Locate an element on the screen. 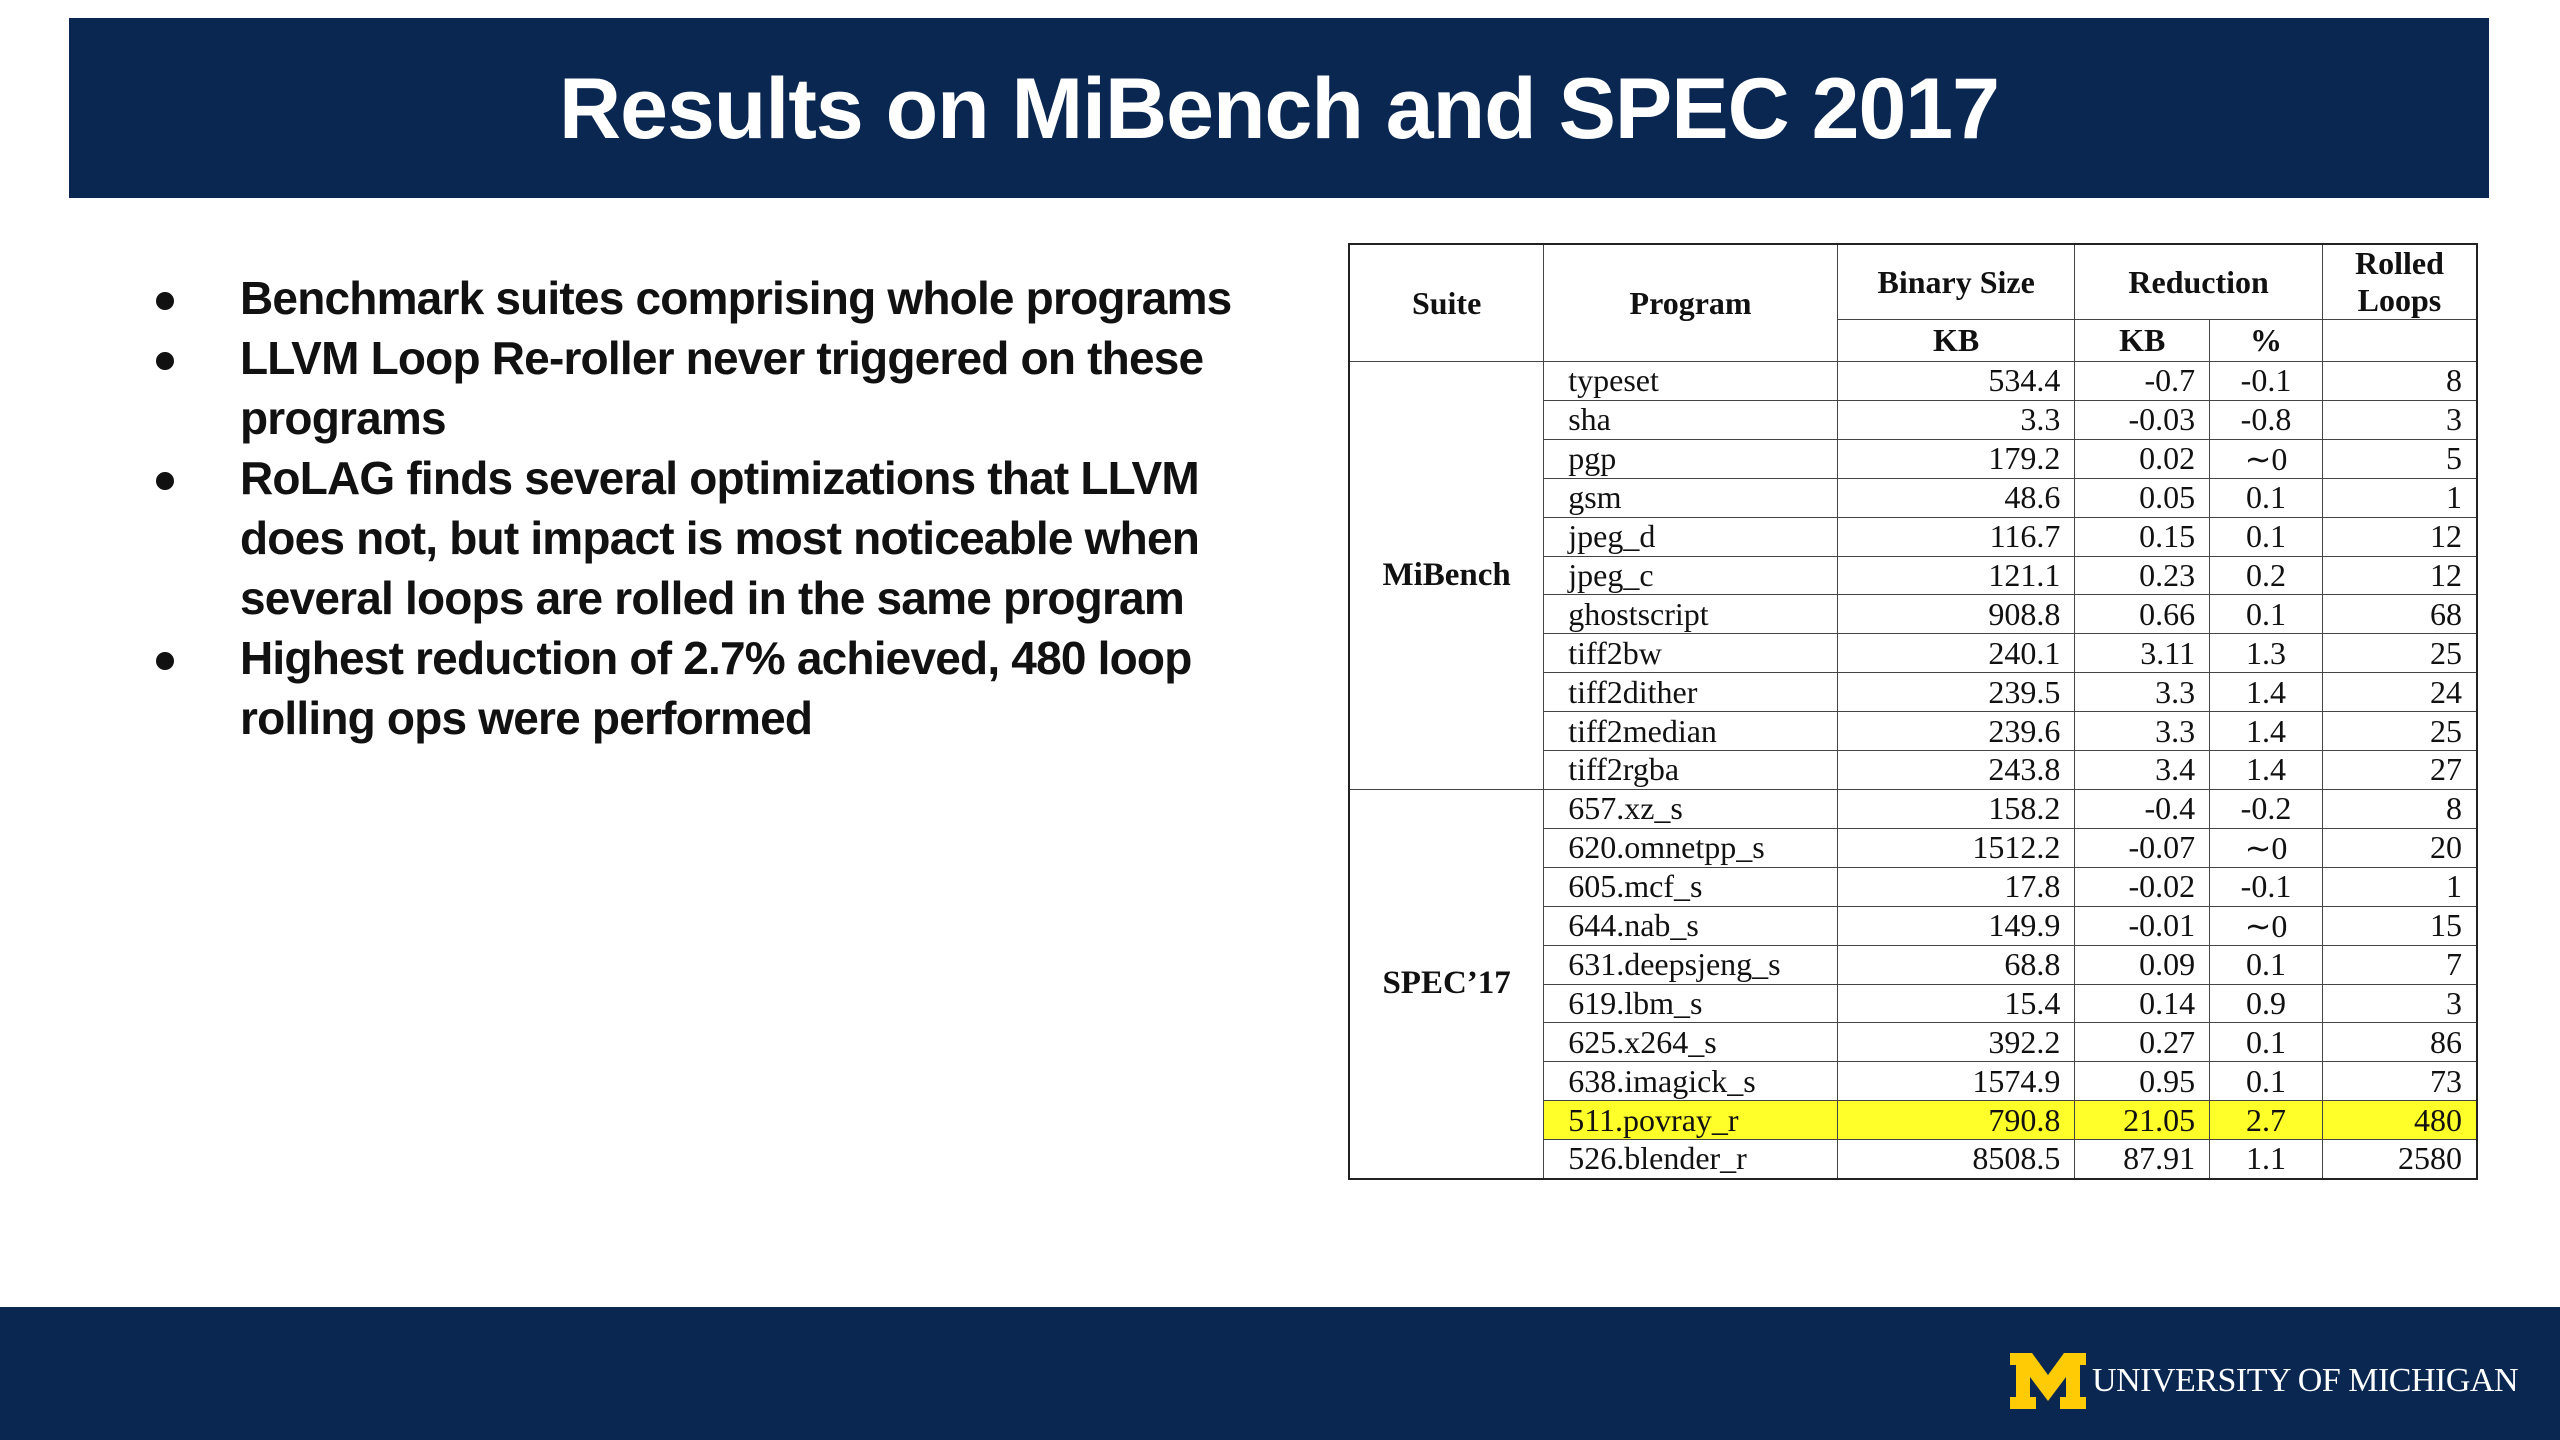  header-reduction: Reduction is located at coordinates (2198, 281).